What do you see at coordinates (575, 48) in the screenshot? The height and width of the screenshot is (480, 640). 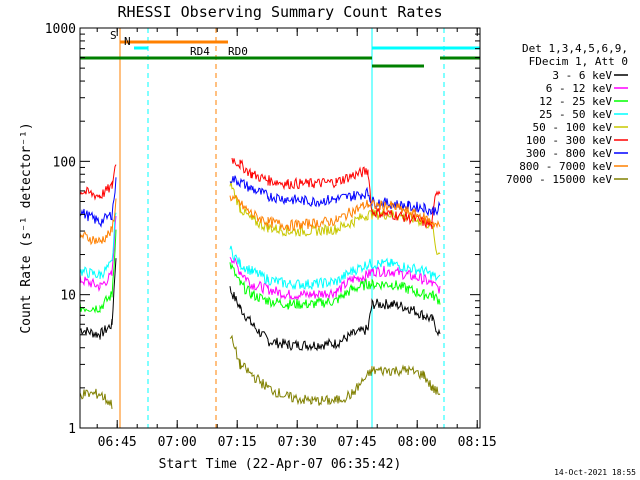 I see `legend-header-line-1: Det 1,3,4,5,6,9,` at bounding box center [575, 48].